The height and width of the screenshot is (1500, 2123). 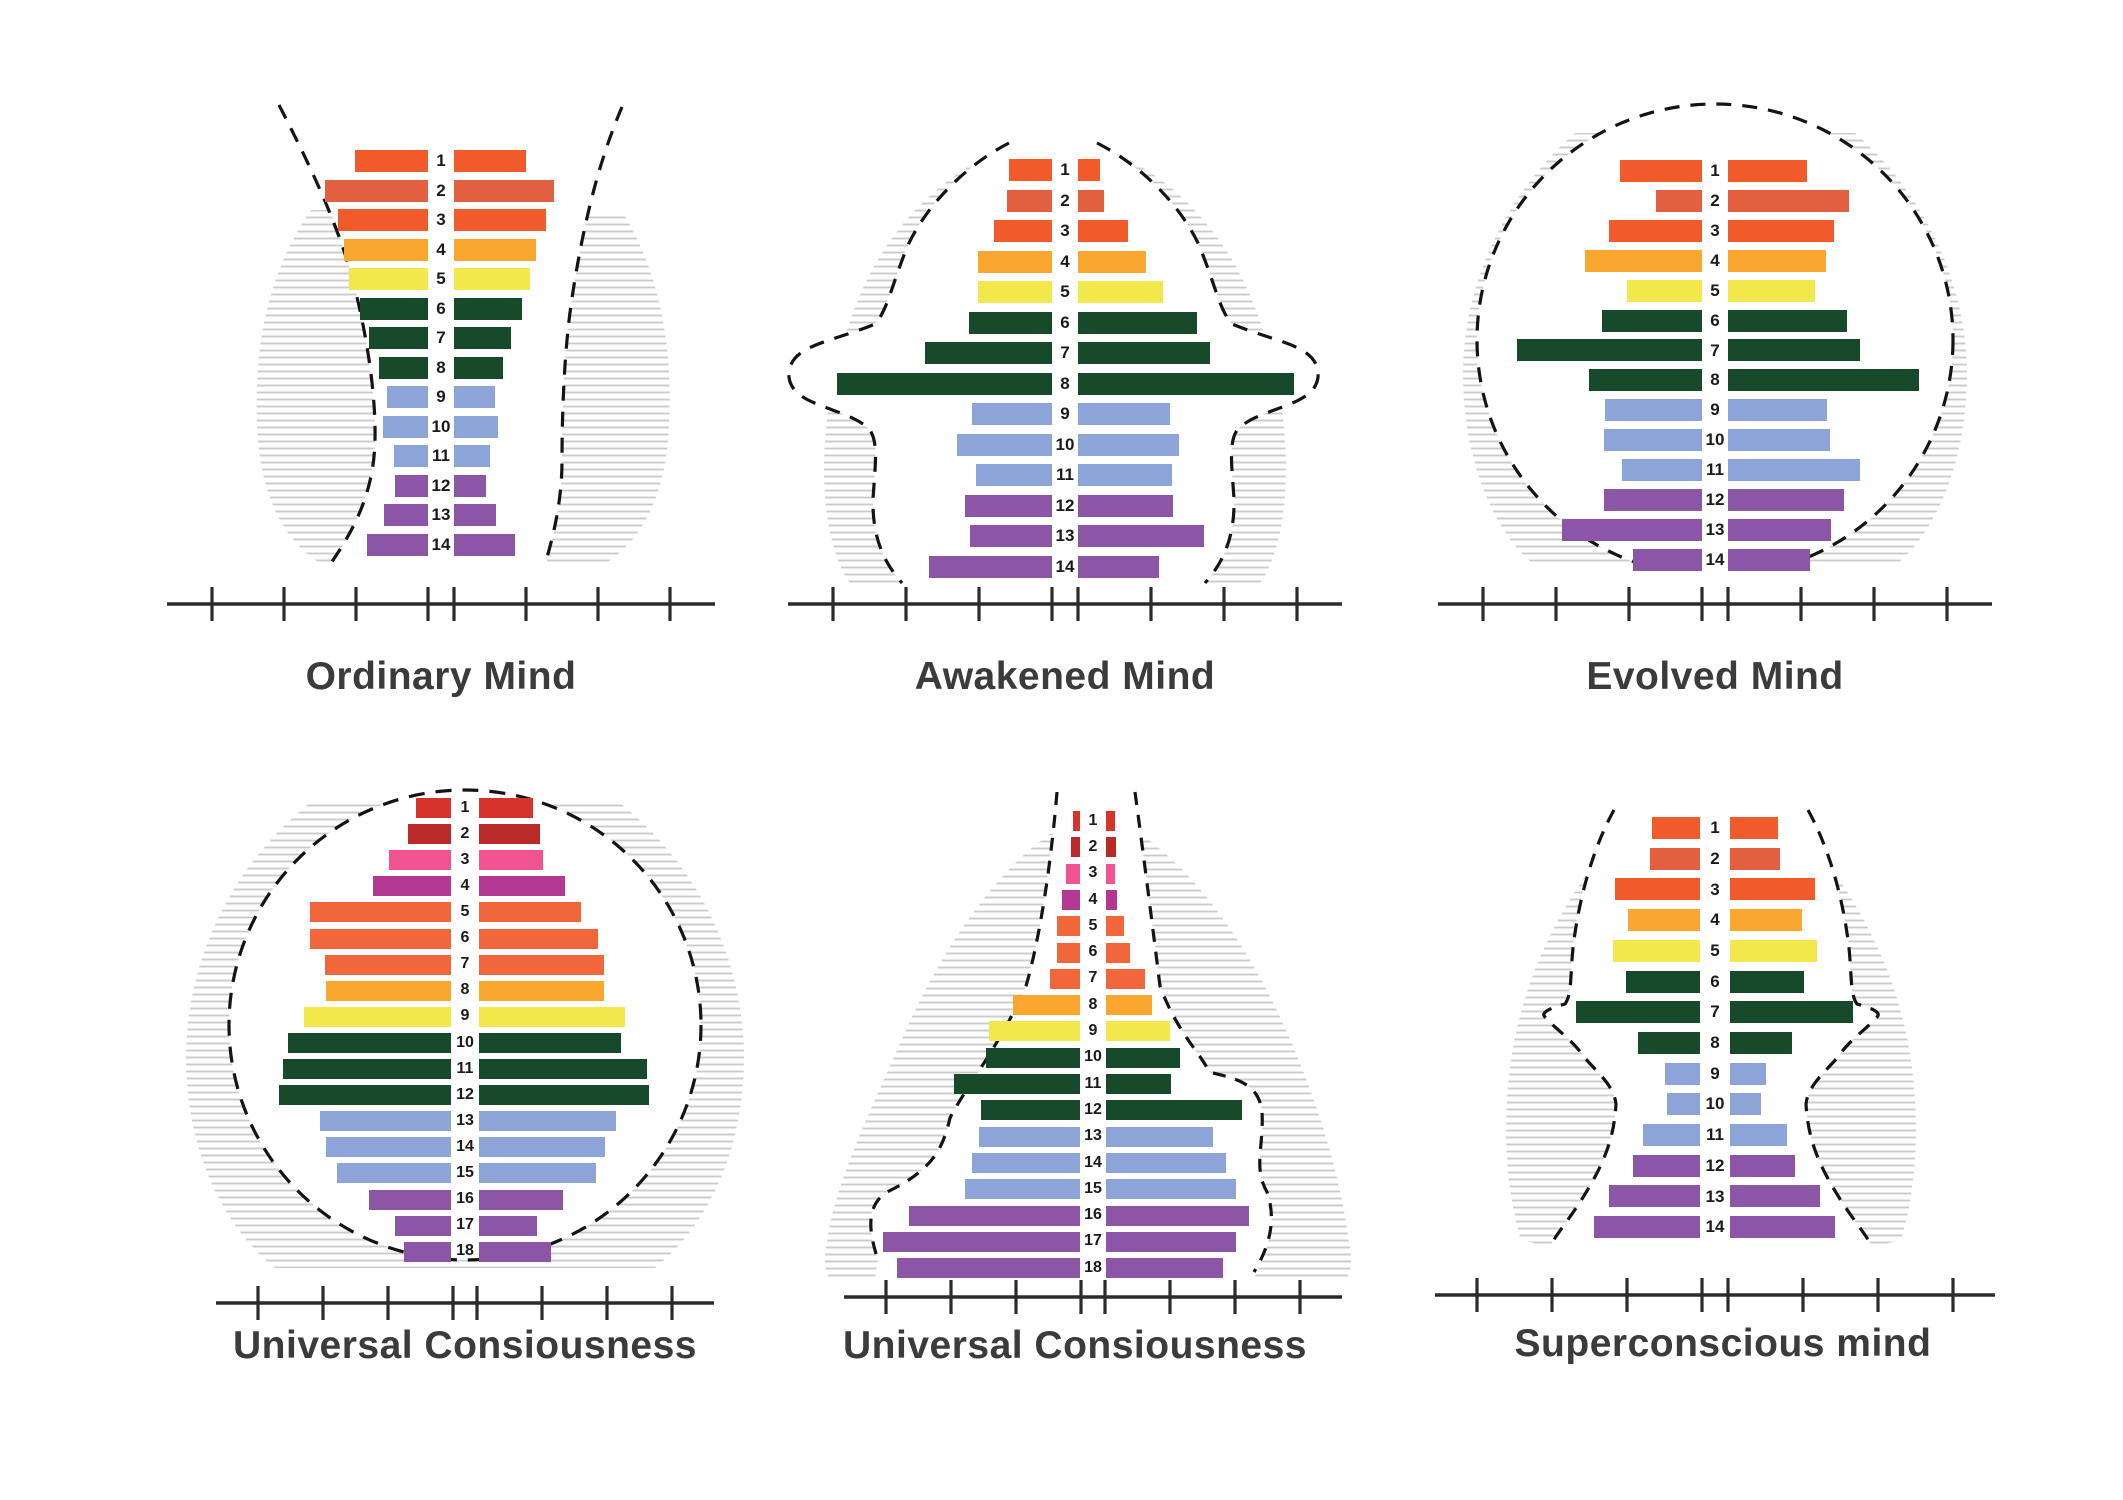 What do you see at coordinates (1715, 858) in the screenshot?
I see `row-label: 2` at bounding box center [1715, 858].